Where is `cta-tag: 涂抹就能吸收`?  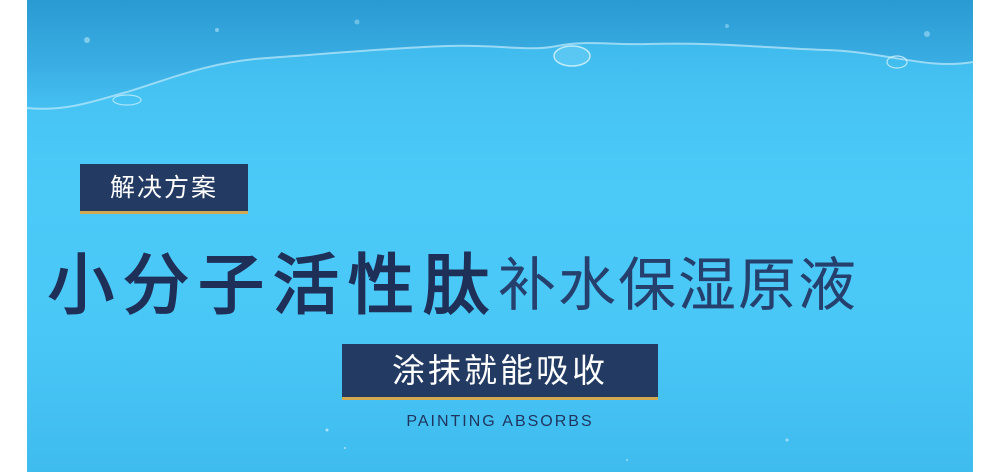
cta-tag: 涂抹就能吸收 is located at coordinates (500, 370).